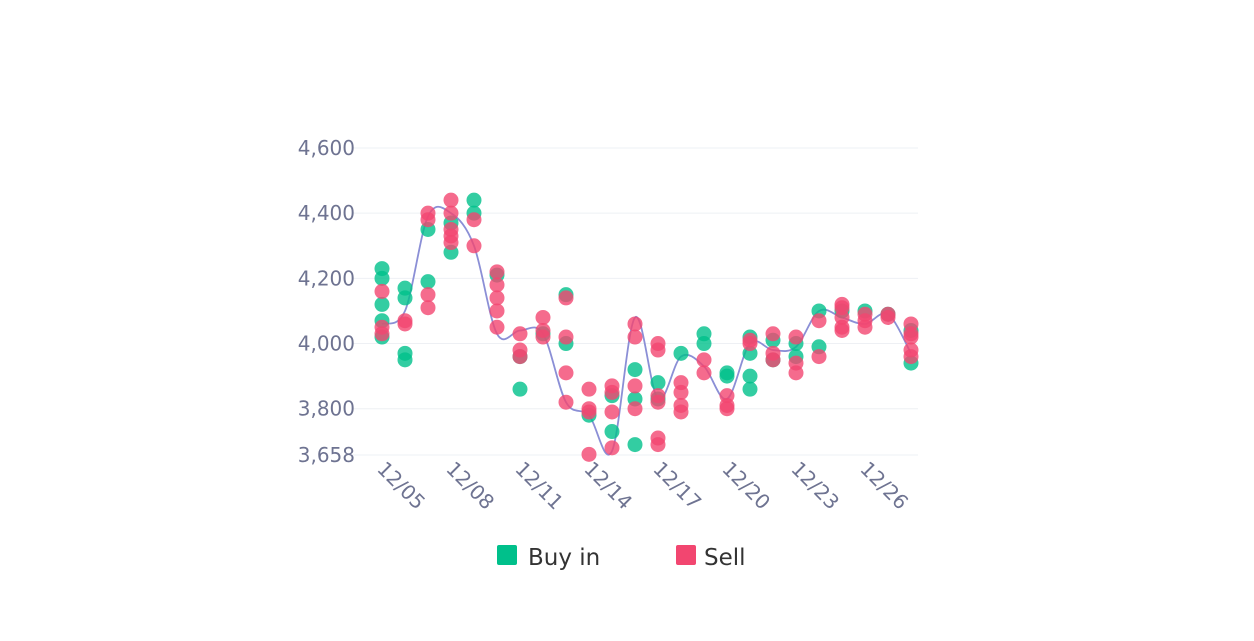  I want to click on x-tick-label: 12/05, so click(401, 486).